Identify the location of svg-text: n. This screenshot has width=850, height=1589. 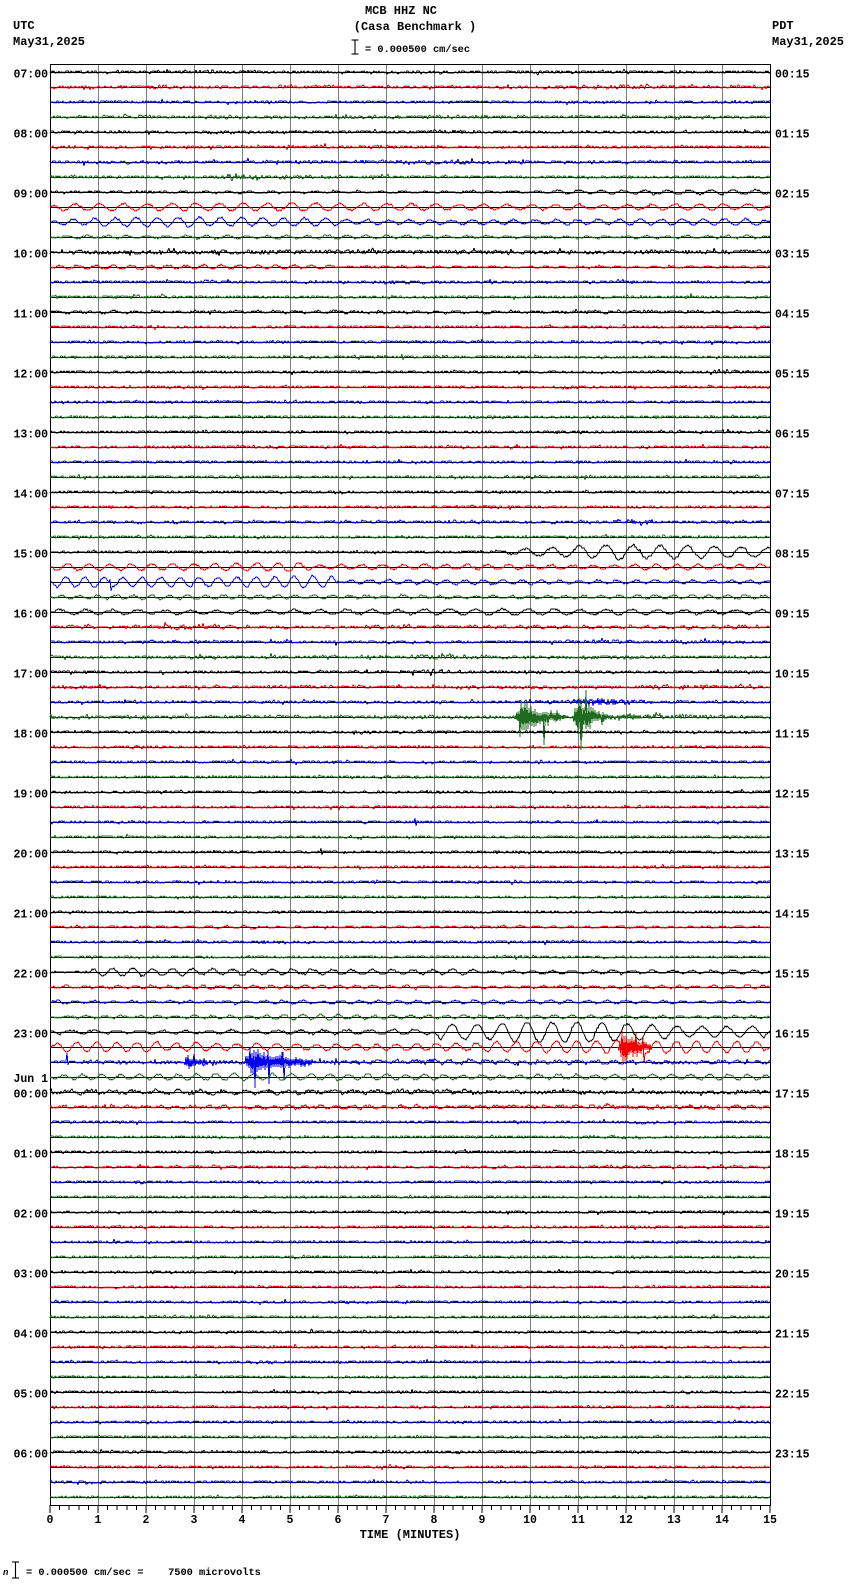
(6, 1573).